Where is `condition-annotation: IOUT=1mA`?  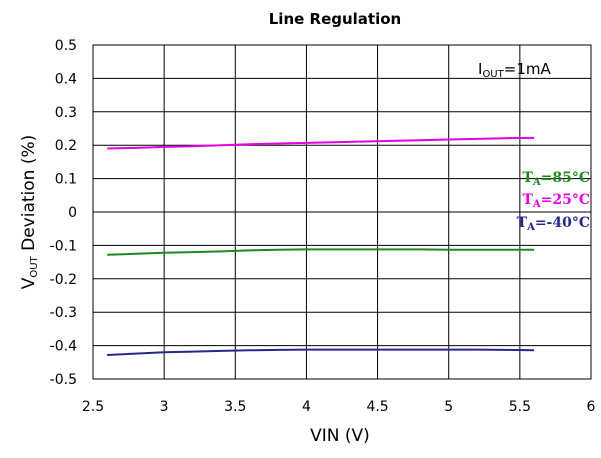
condition-annotation: IOUT=1mA is located at coordinates (514, 70).